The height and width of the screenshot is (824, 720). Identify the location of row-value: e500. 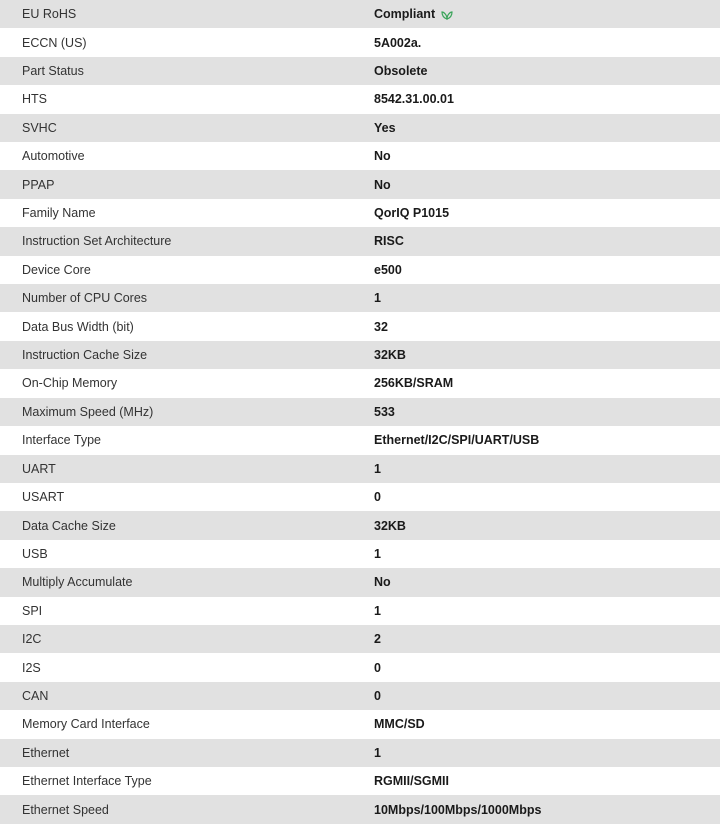
(388, 269).